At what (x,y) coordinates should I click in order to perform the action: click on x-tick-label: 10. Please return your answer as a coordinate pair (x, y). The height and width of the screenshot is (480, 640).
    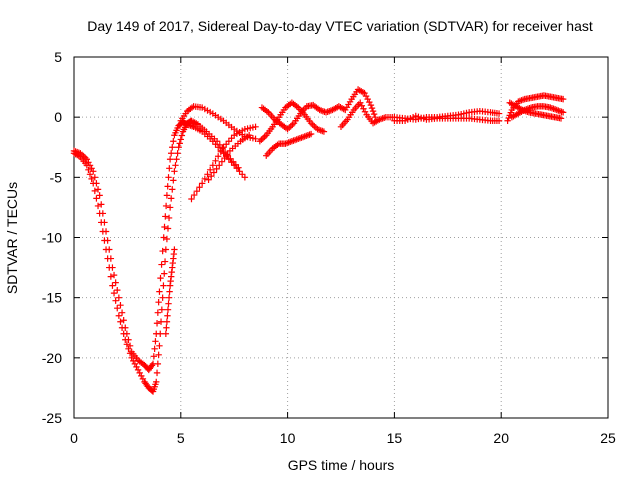
    Looking at the image, I should click on (288, 438).